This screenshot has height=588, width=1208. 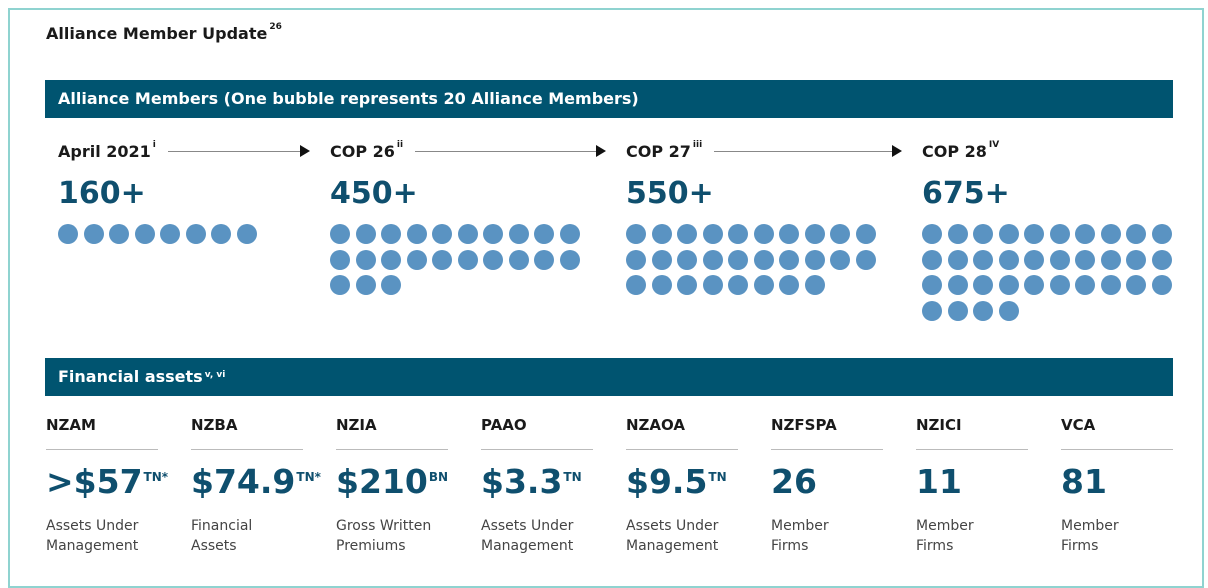 I want to click on asset-value: $210BN, so click(x=392, y=481).